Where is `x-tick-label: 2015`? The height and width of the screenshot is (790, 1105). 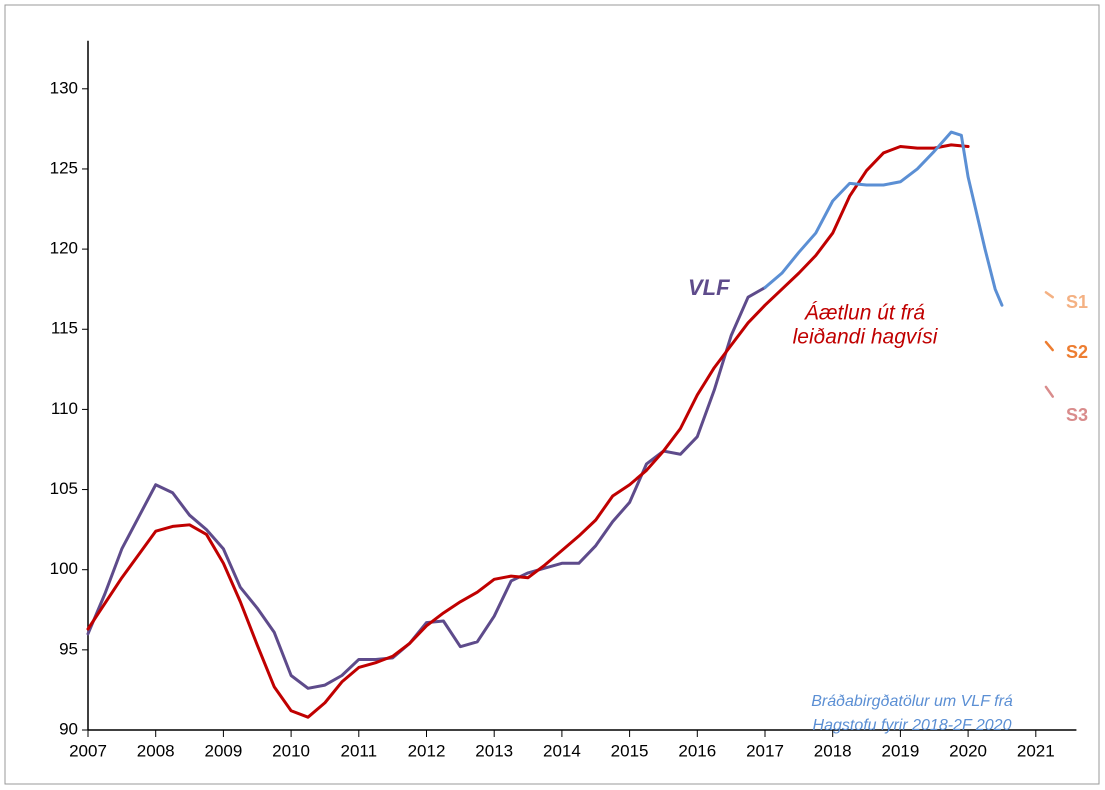
x-tick-label: 2015 is located at coordinates (630, 750).